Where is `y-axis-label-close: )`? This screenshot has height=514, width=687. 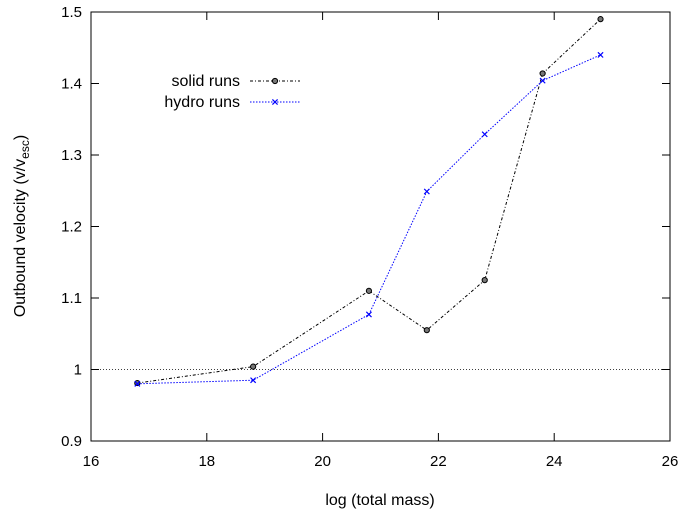 y-axis-label-close: ) is located at coordinates (20, 137).